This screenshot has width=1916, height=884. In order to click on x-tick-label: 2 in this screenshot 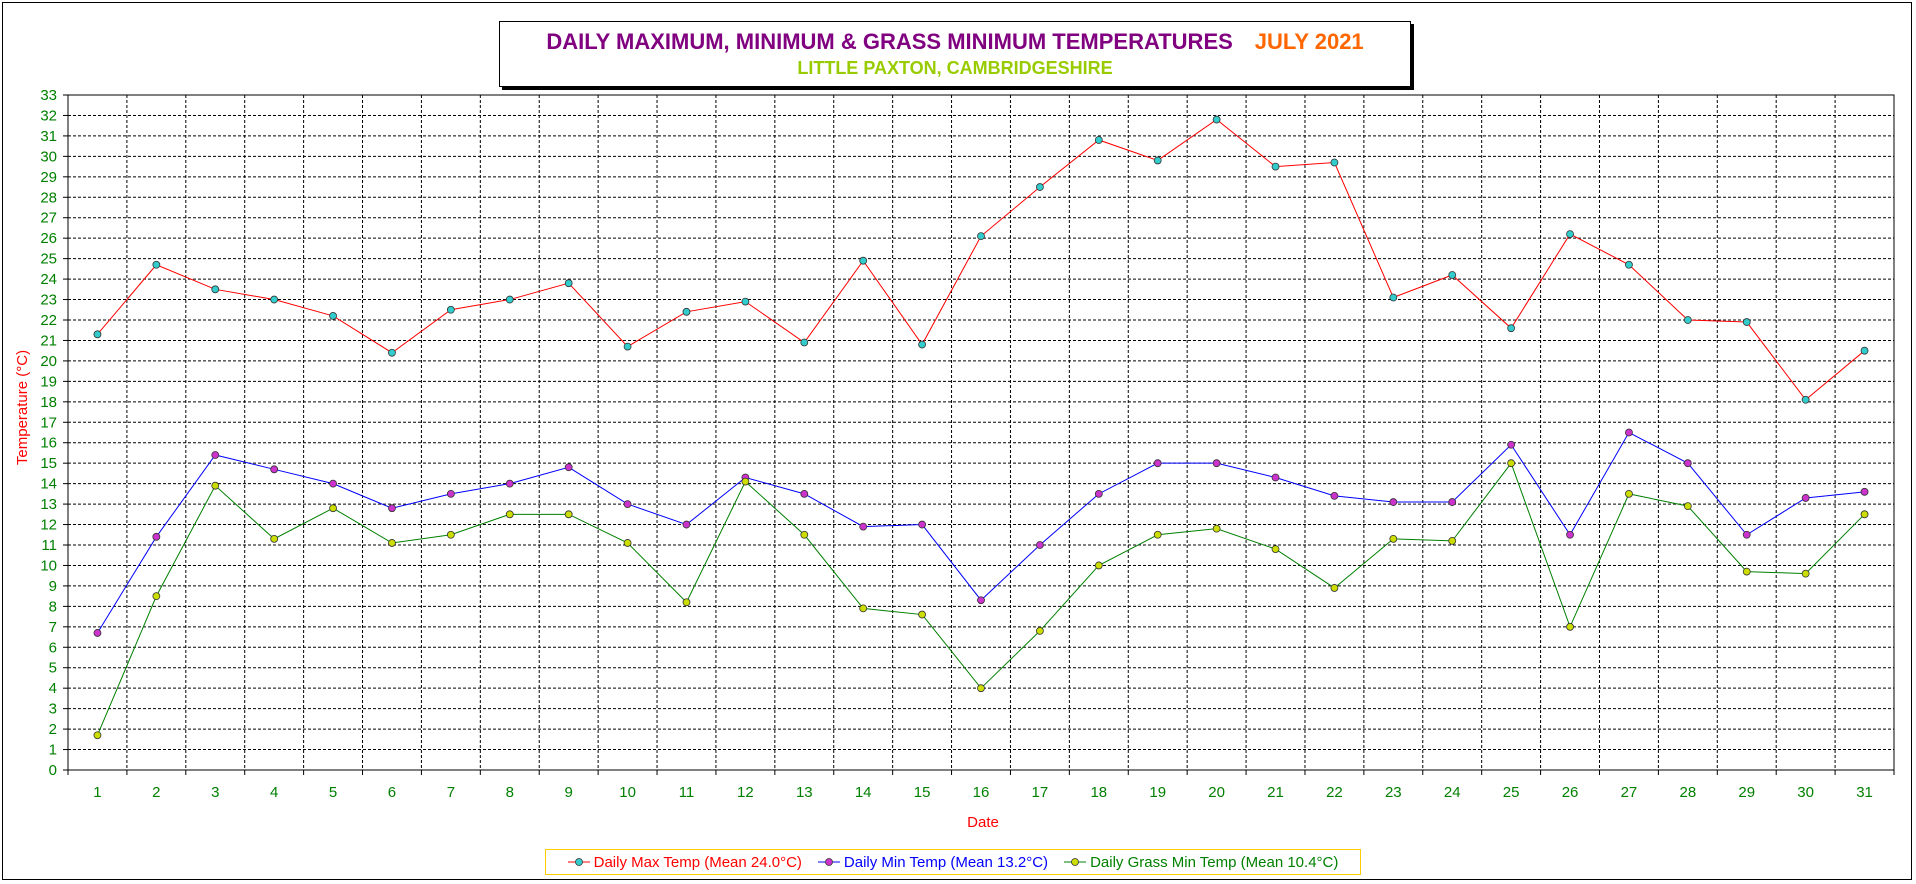, I will do `click(156, 792)`.